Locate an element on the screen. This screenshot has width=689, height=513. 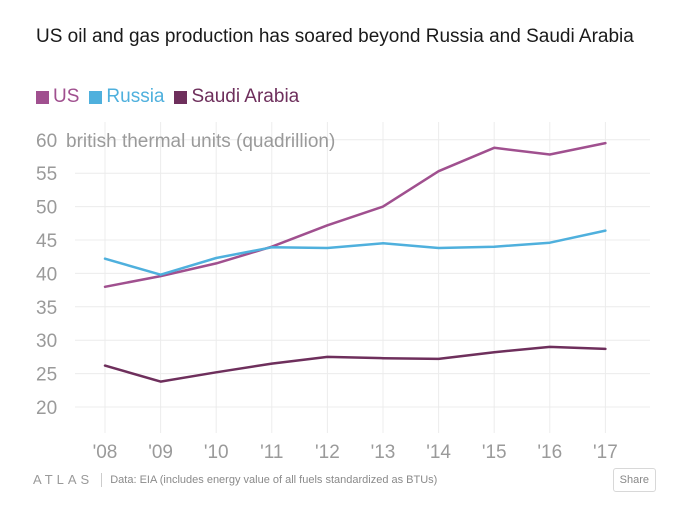
x-tick-label: '14 is located at coordinates (438, 452).